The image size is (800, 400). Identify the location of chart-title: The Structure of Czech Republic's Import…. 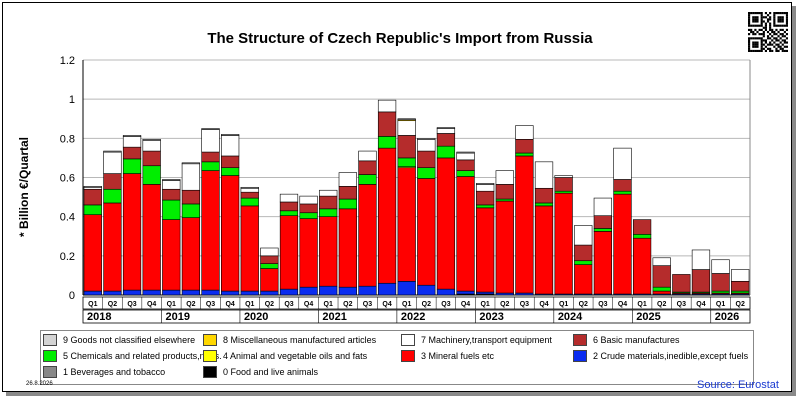
(400, 38).